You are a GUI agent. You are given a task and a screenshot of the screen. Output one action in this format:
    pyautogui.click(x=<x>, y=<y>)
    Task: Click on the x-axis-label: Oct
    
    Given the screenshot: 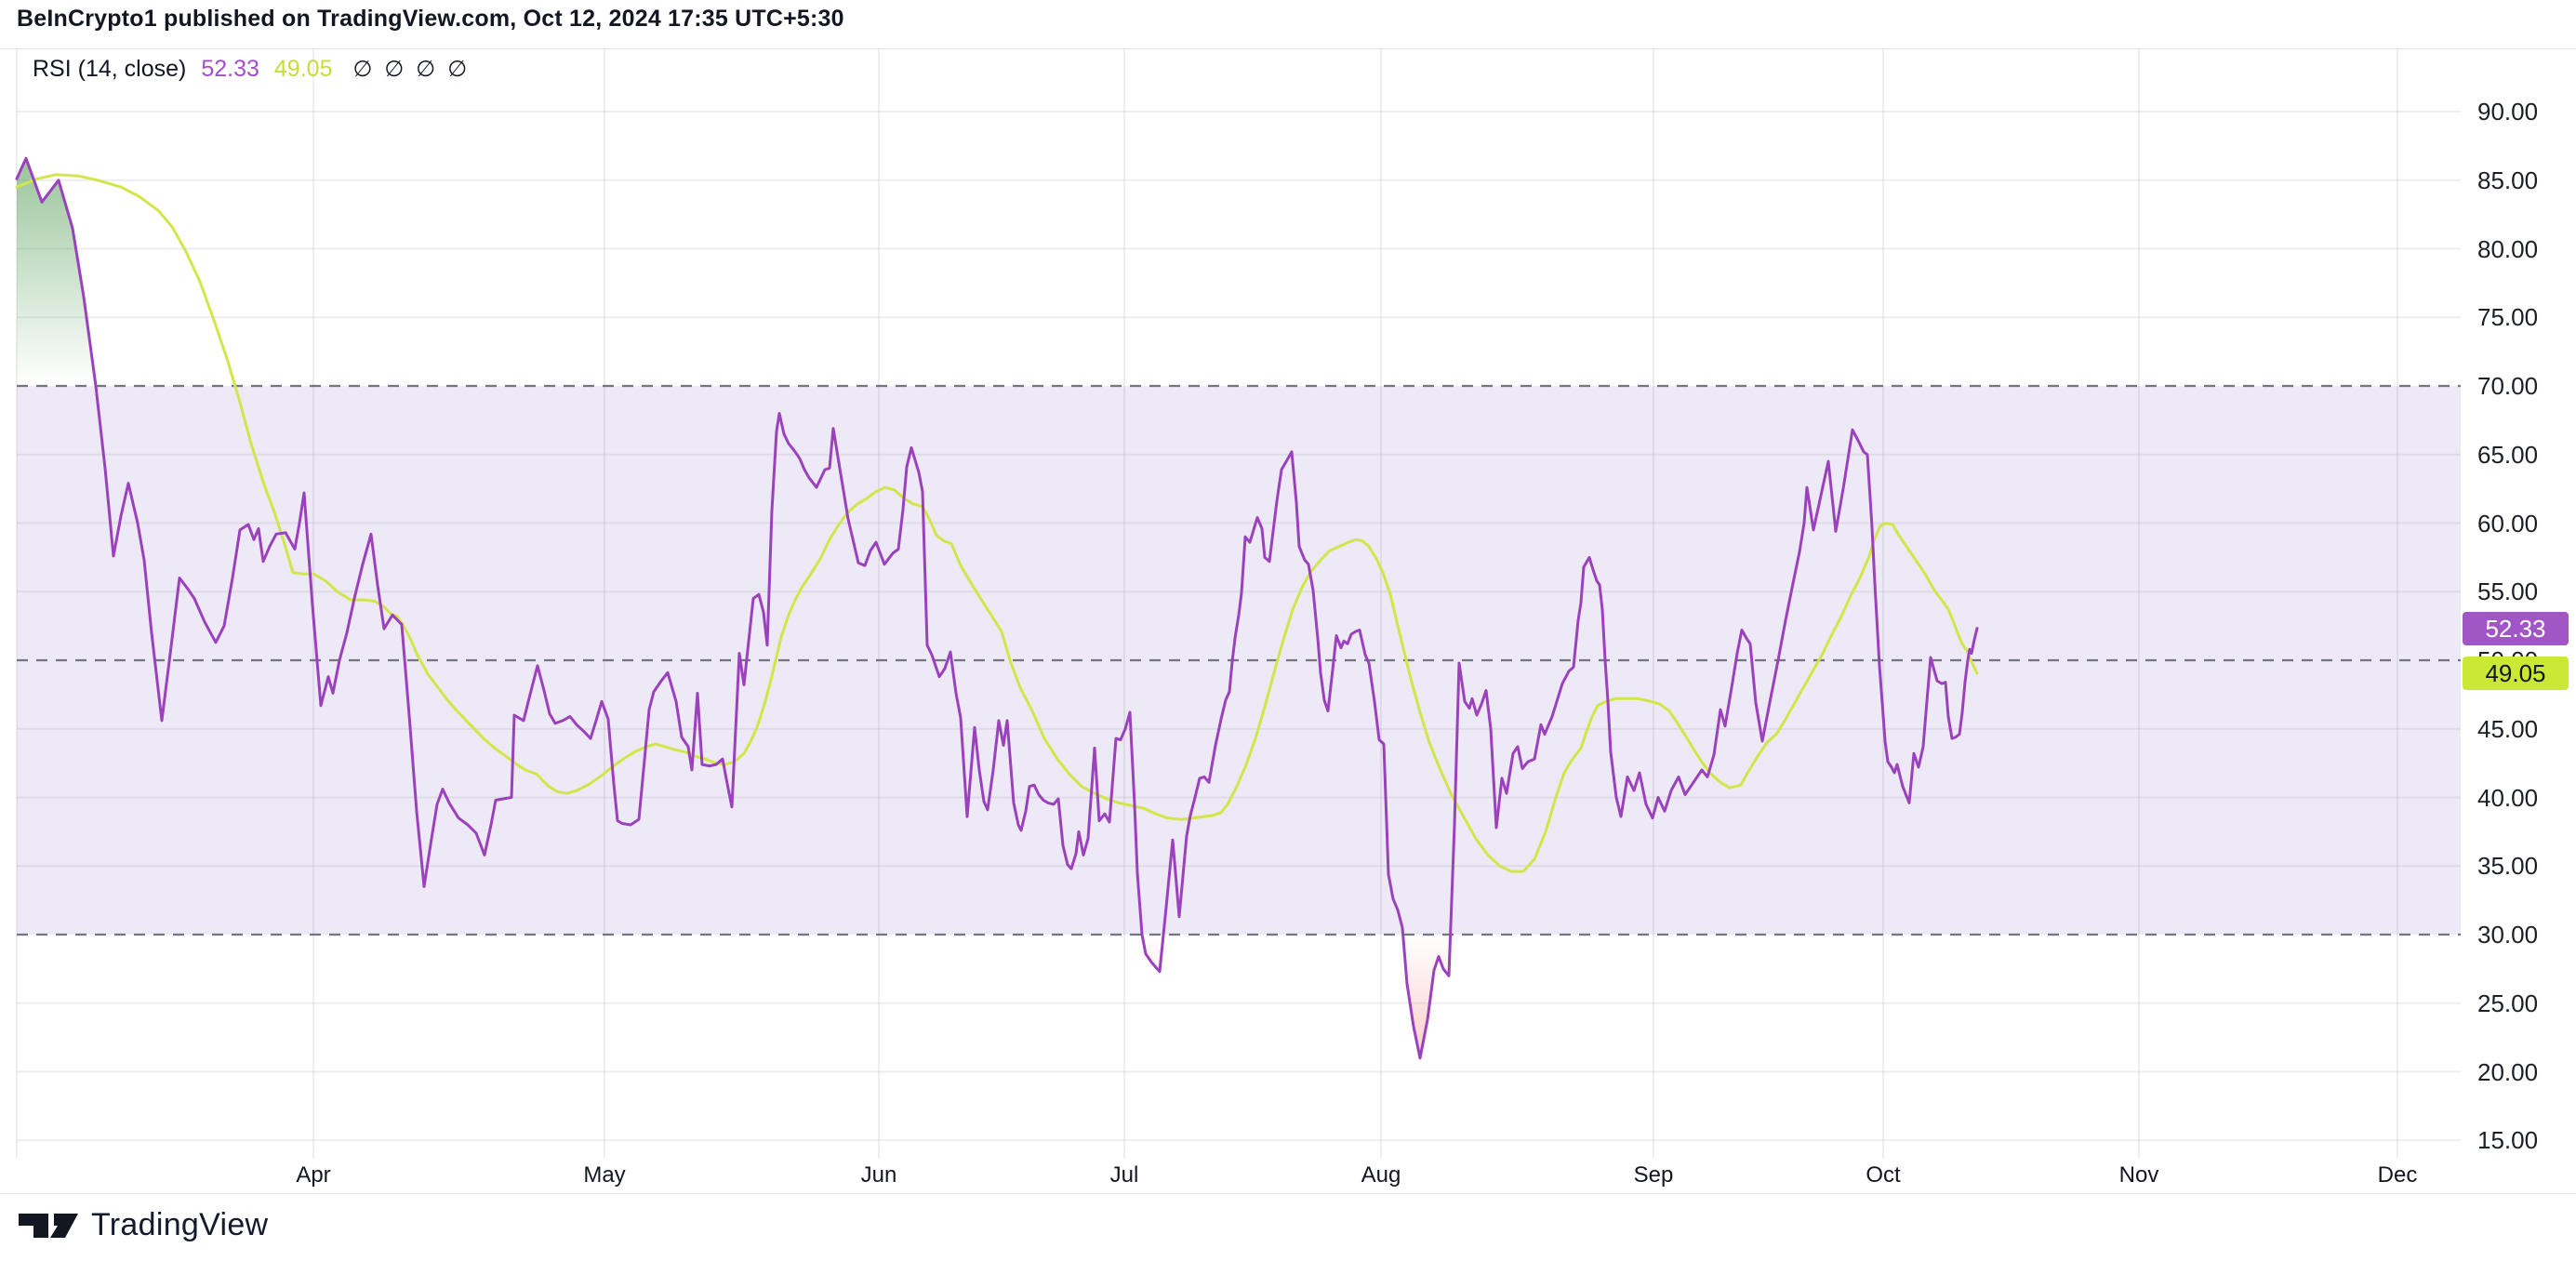 What is the action you would take?
    pyautogui.click(x=1883, y=1175)
    